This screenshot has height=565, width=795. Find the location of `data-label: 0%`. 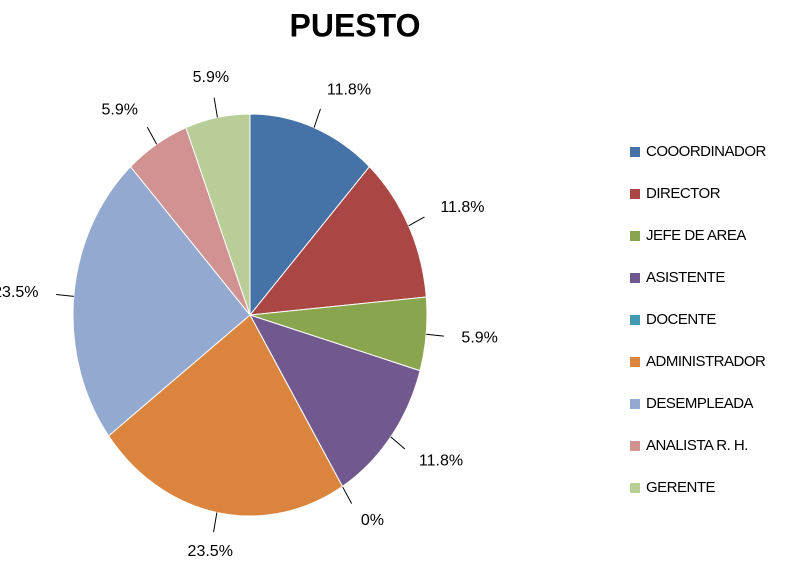

data-label: 0% is located at coordinates (372, 520).